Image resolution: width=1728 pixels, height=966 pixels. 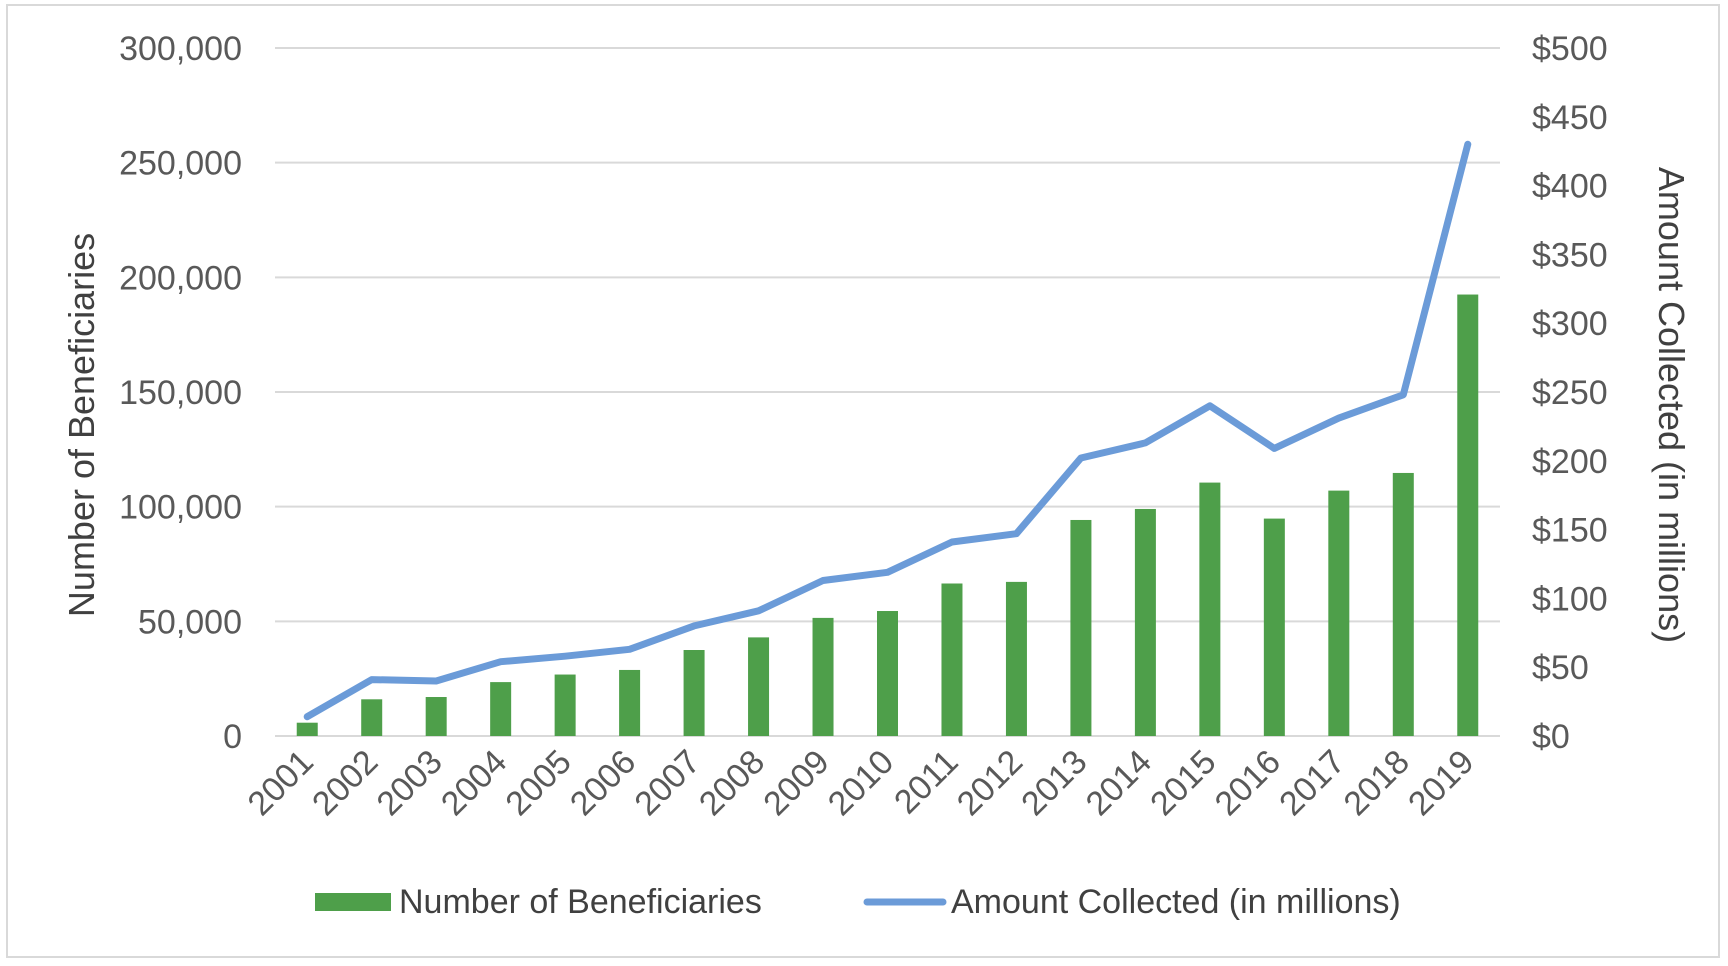 I want to click on right-tick-label: $200, so click(x=1570, y=462).